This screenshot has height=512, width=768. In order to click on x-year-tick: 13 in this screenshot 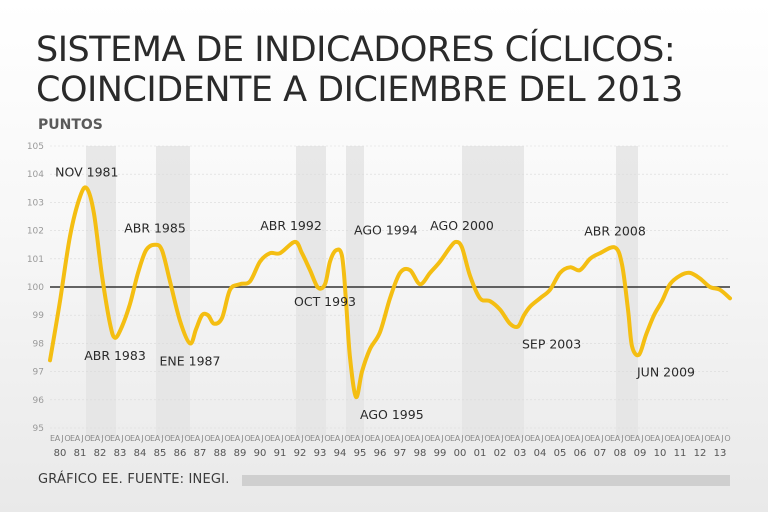, I will do `click(720, 453)`.